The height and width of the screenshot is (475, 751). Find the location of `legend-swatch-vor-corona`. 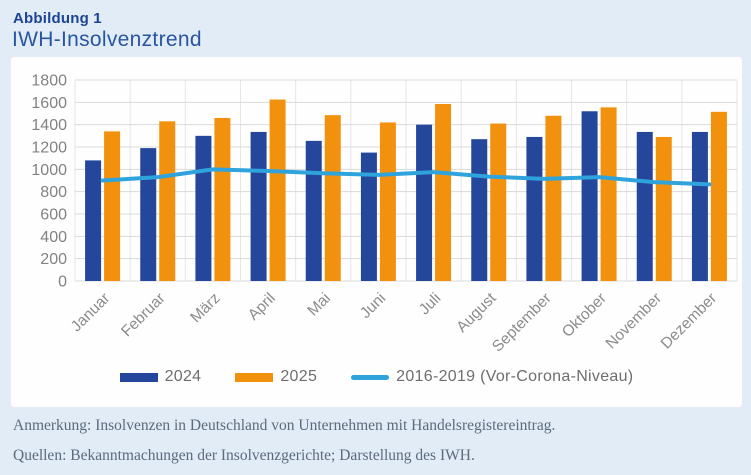

legend-swatch-vor-corona is located at coordinates (370, 377).